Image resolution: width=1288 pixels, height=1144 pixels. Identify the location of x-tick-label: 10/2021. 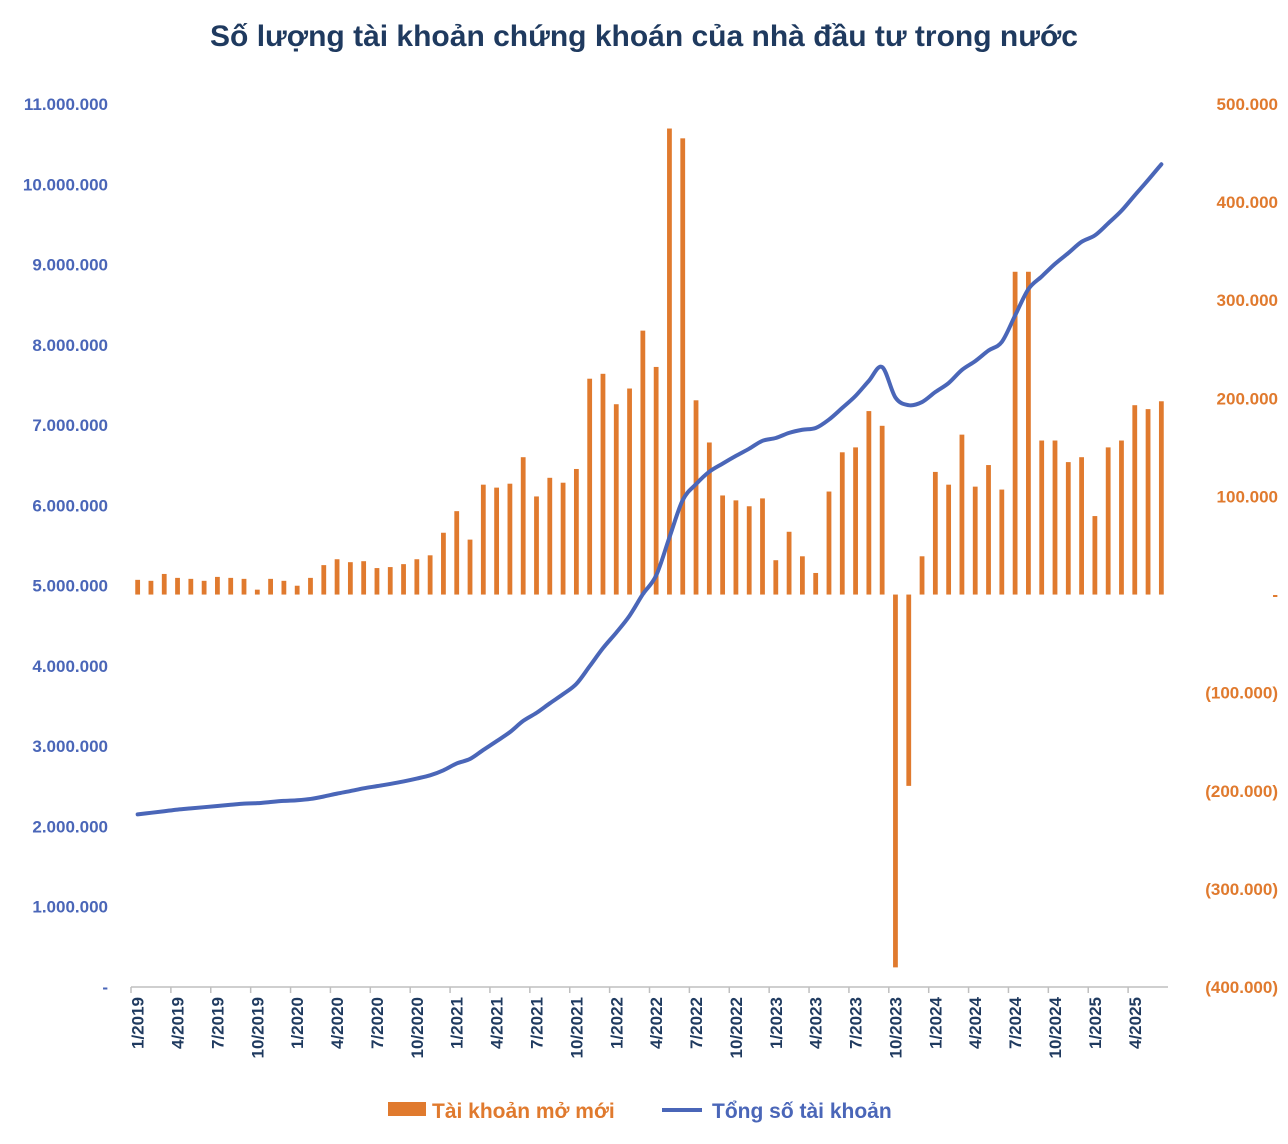
(576, 1027).